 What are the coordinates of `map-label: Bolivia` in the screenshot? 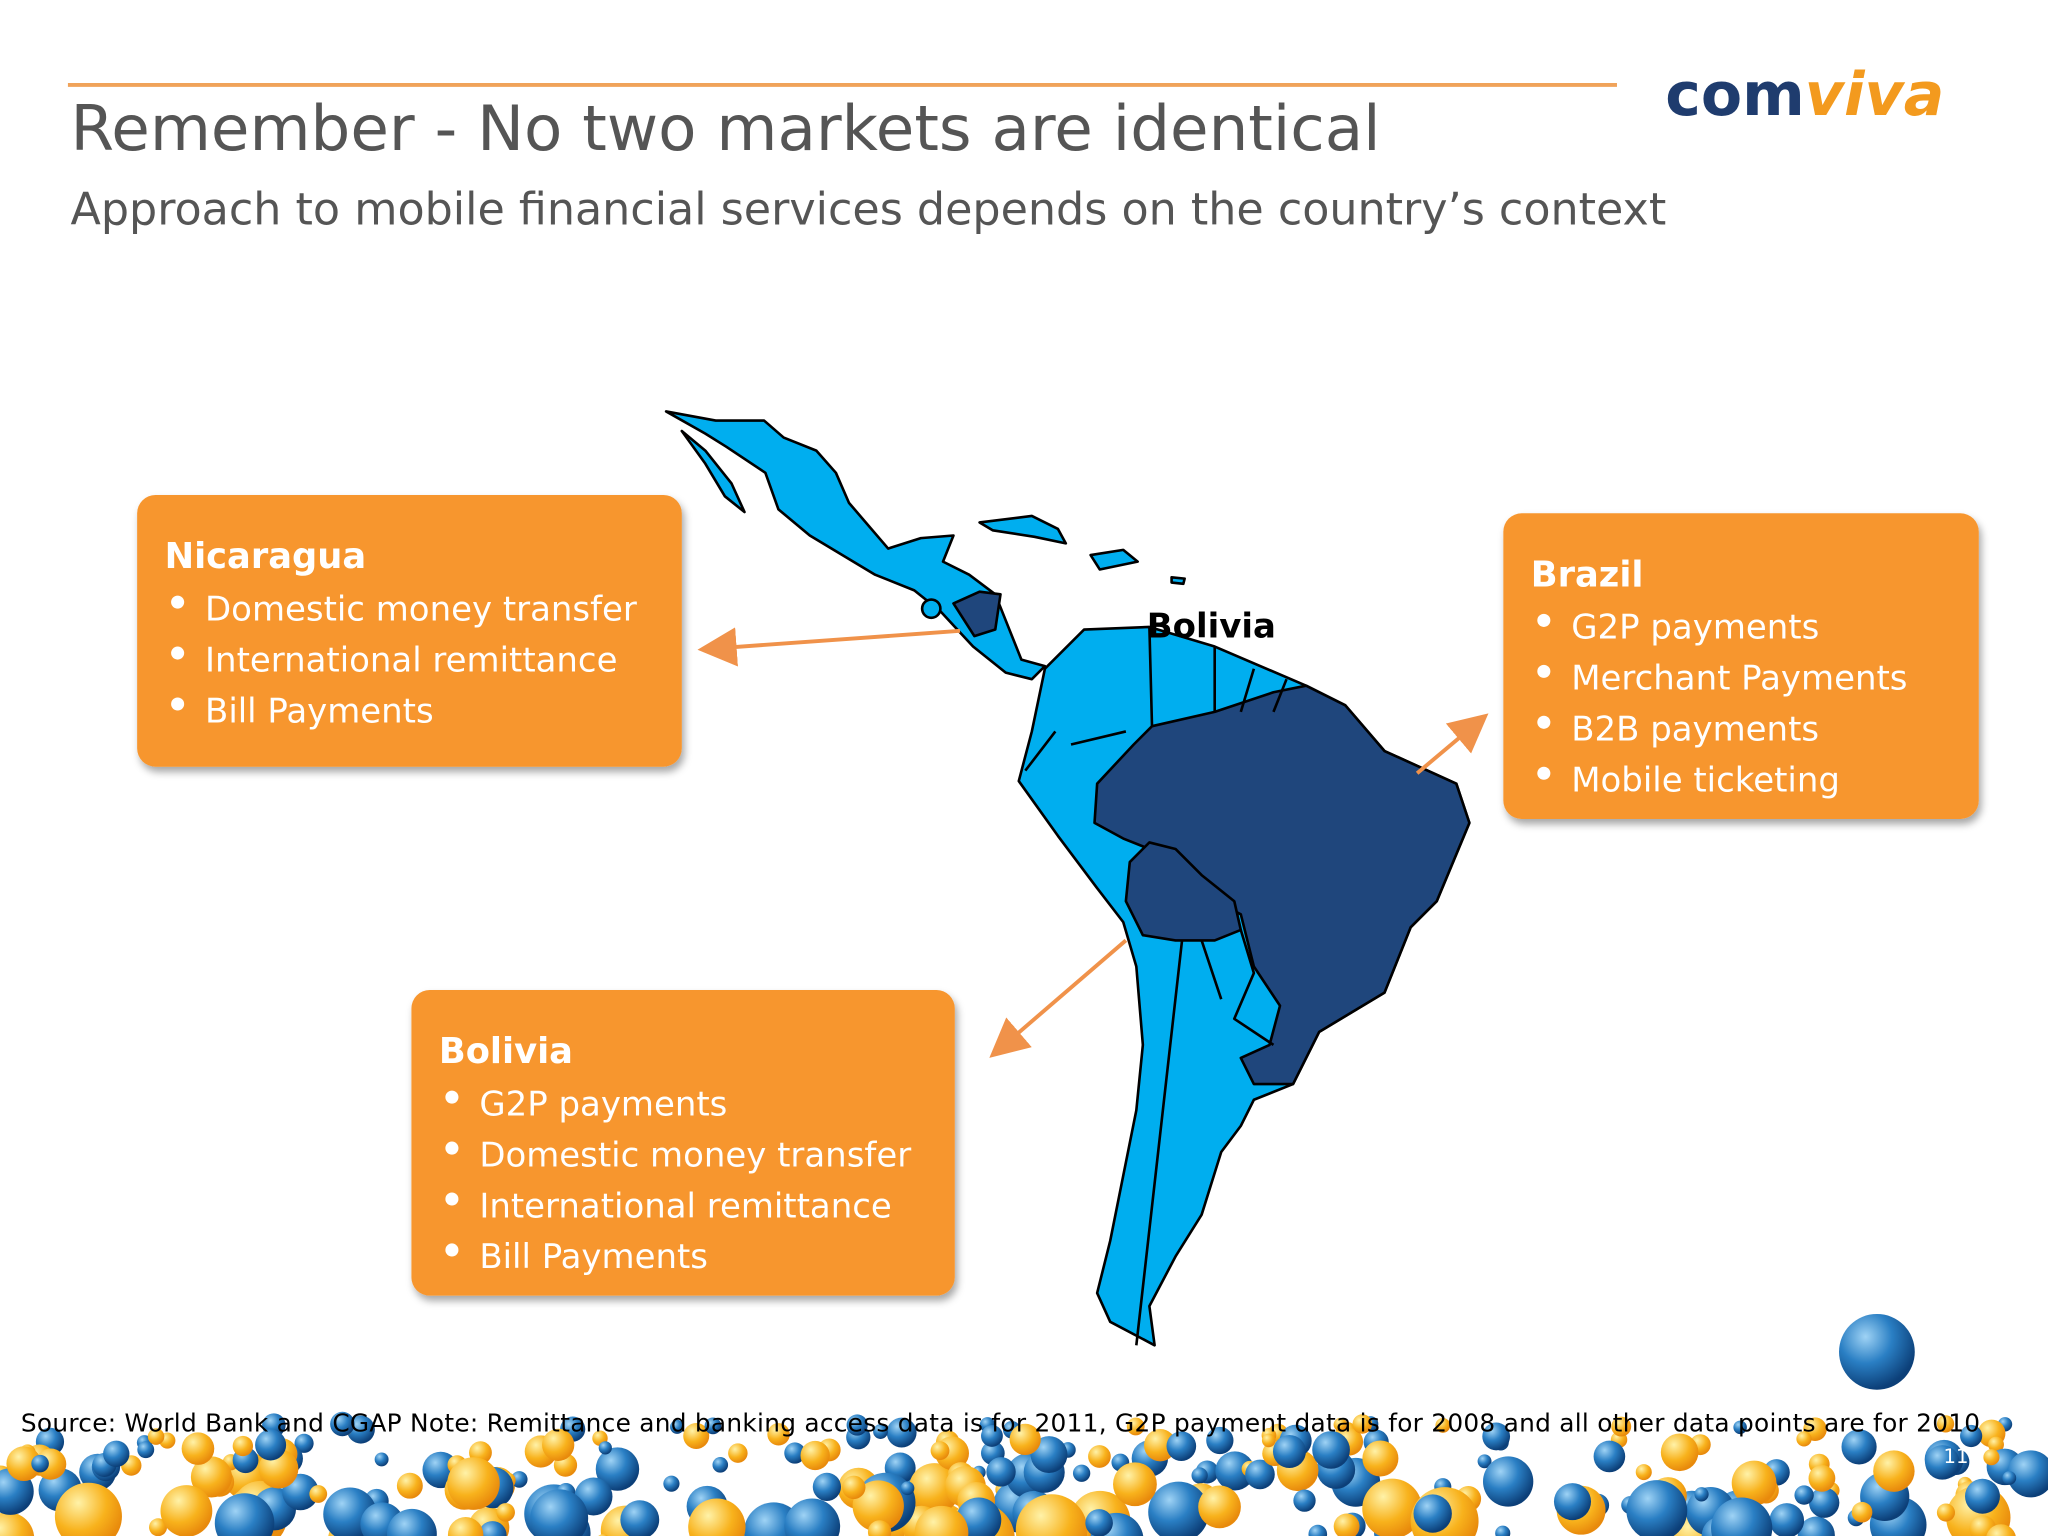 It's located at (1211, 626).